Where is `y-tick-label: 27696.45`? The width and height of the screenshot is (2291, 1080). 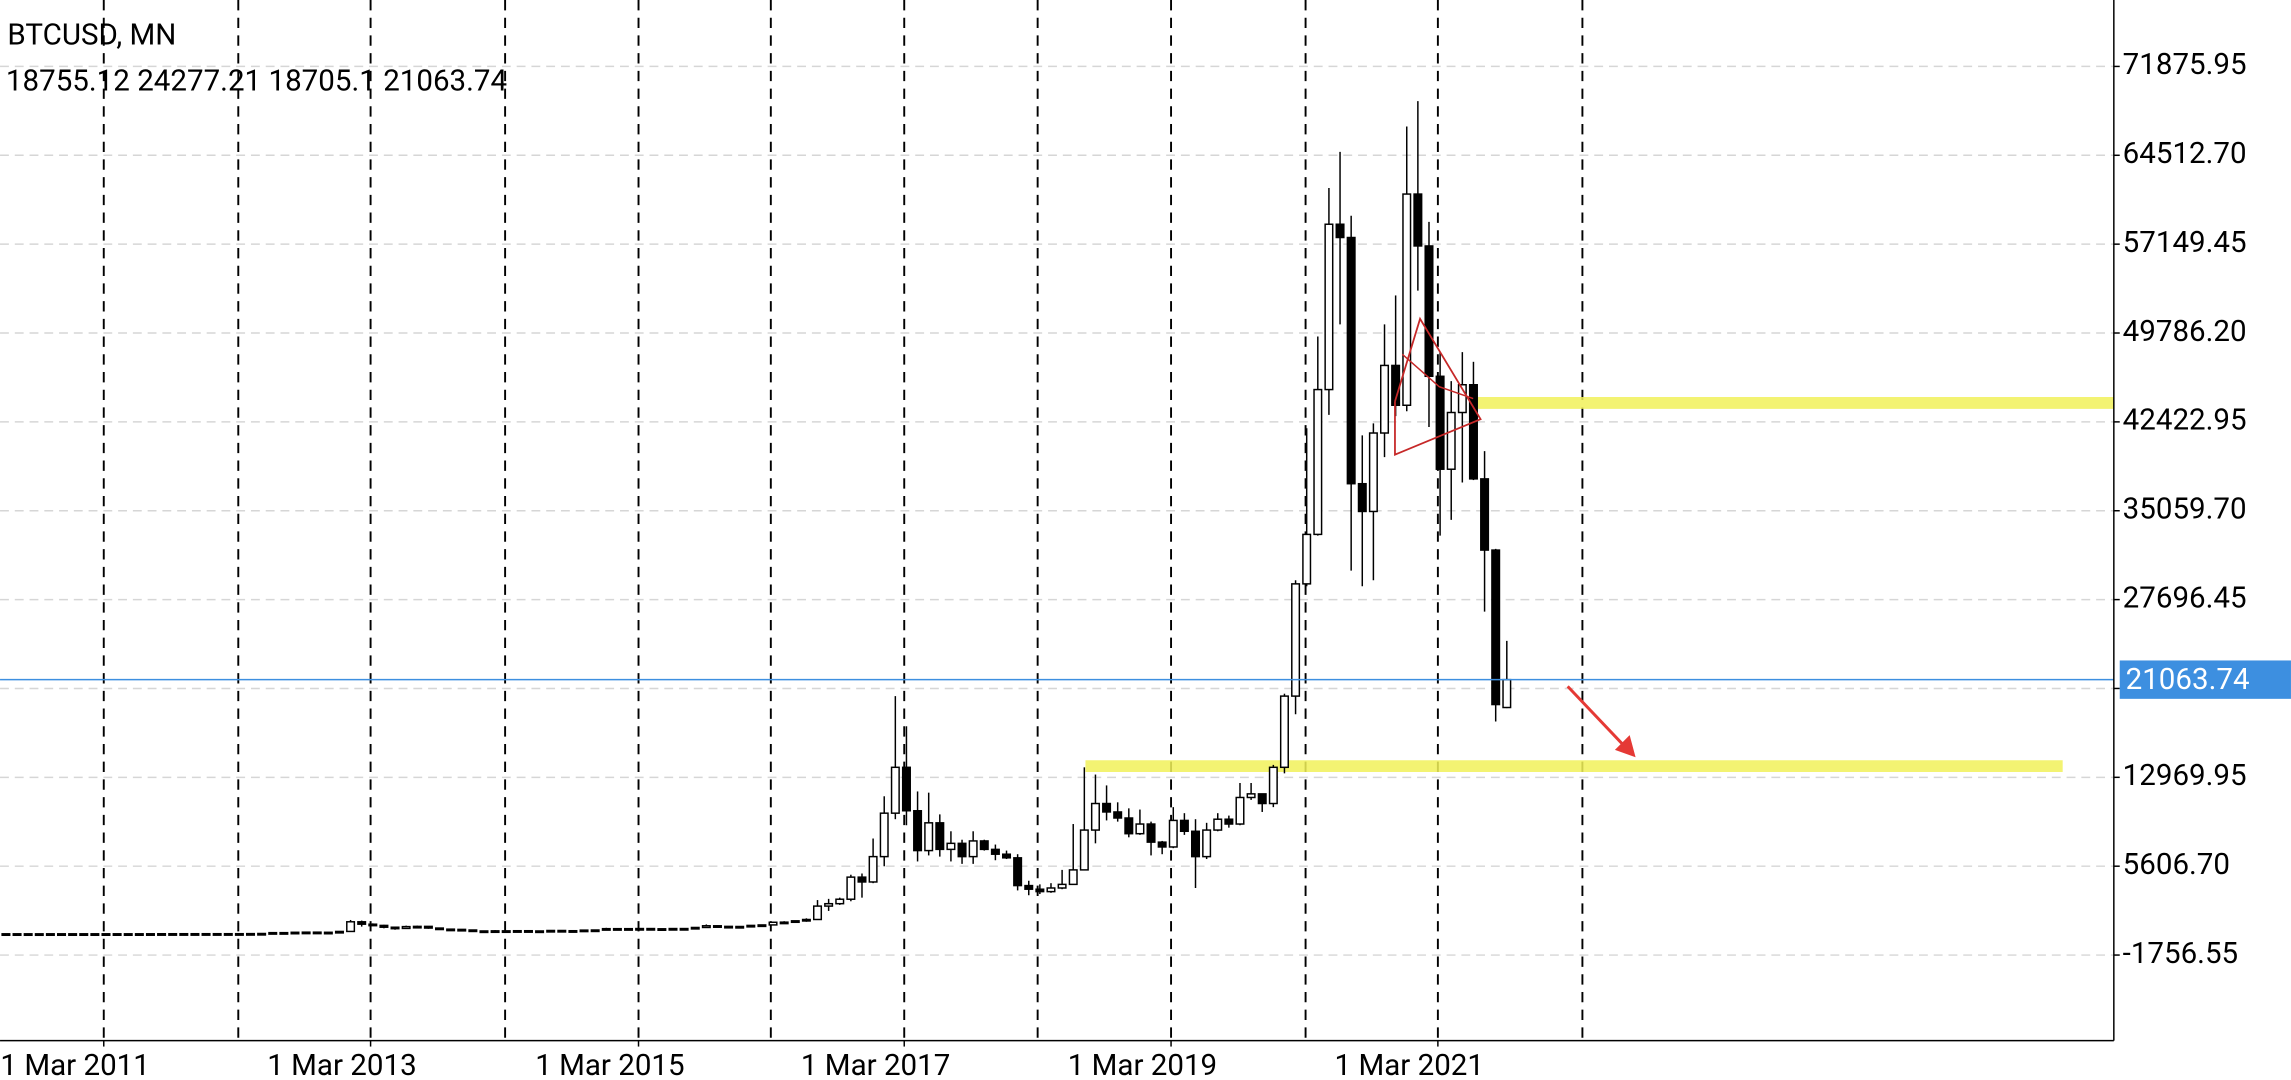 y-tick-label: 27696.45 is located at coordinates (2185, 598).